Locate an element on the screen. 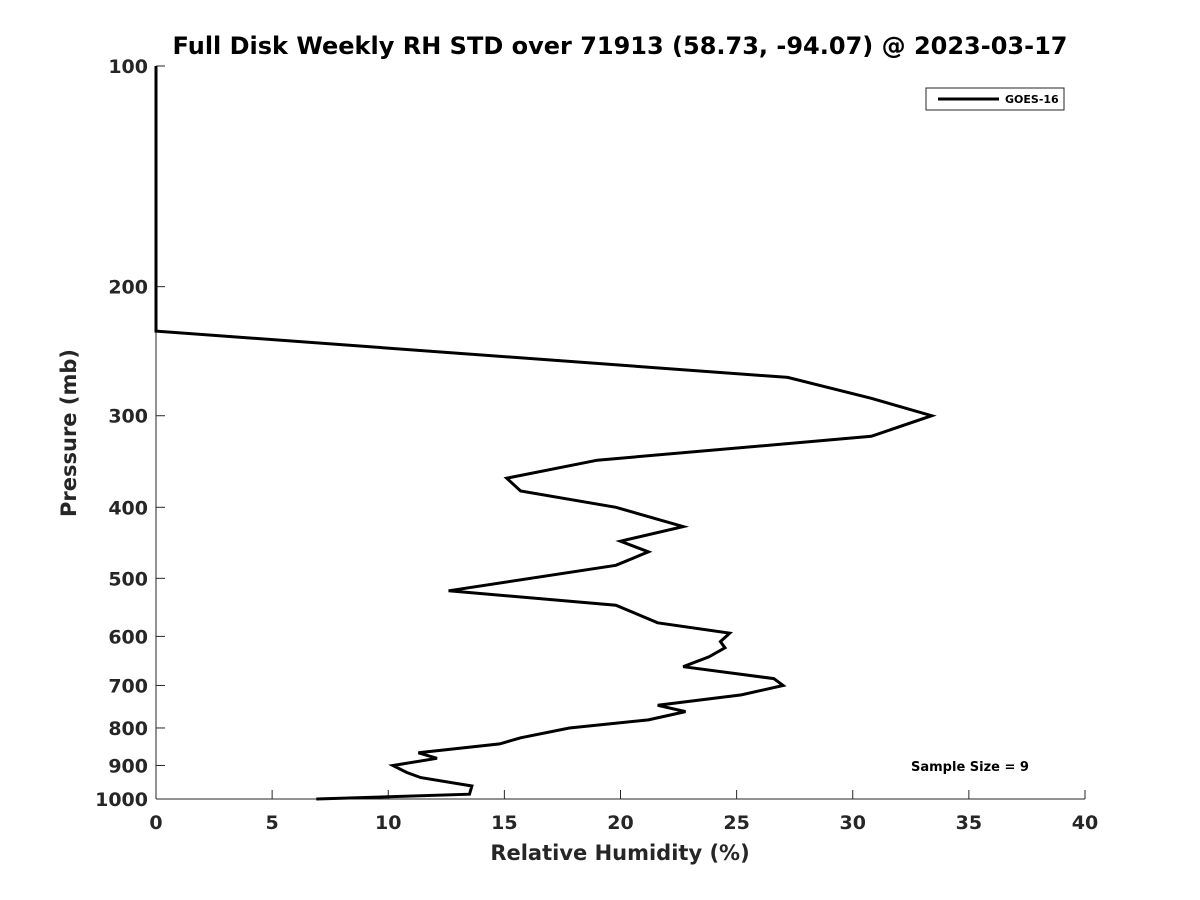  y-tick-label: 700 is located at coordinates (128, 686).